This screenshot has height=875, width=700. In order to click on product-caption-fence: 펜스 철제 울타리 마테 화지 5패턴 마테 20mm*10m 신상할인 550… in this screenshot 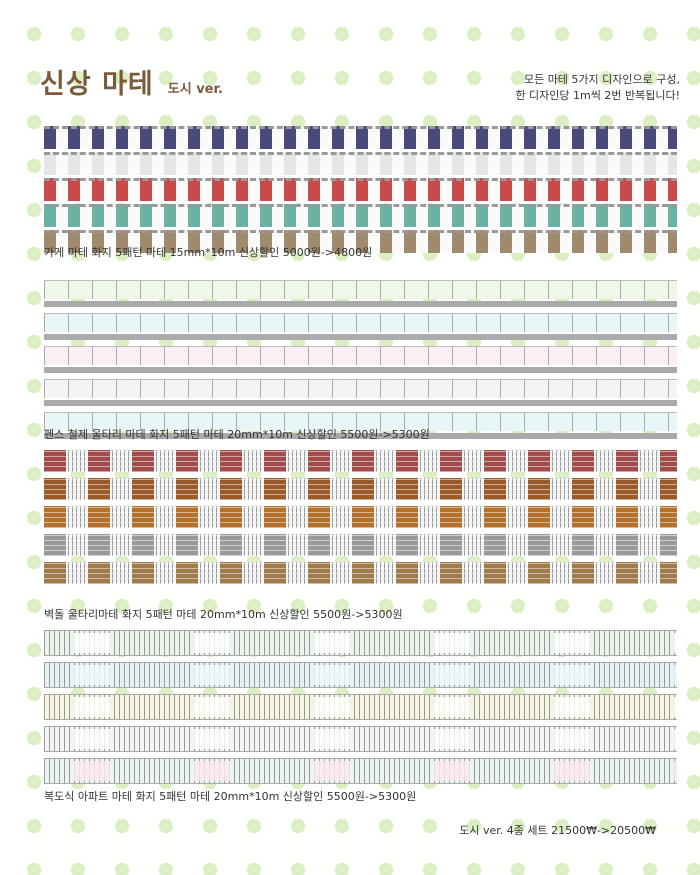, I will do `click(237, 434)`.